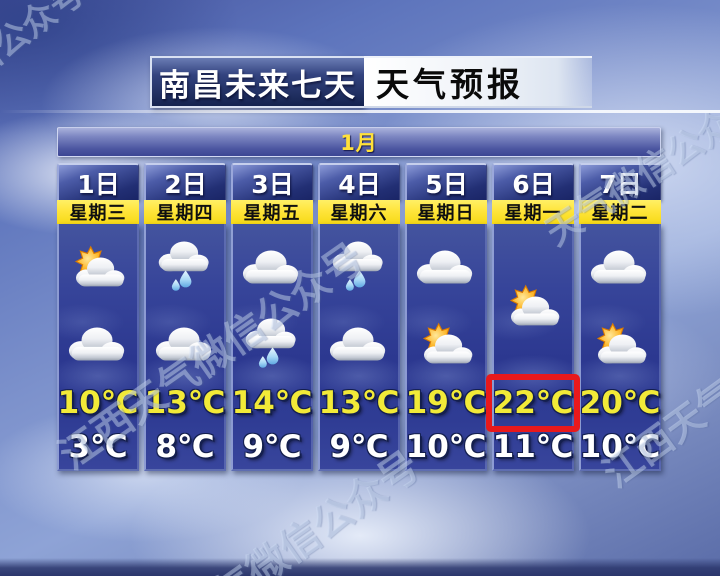 The width and height of the screenshot is (720, 576). I want to click on day-column-1: 1日 星期三 10℃ 3℃, so click(98, 317).